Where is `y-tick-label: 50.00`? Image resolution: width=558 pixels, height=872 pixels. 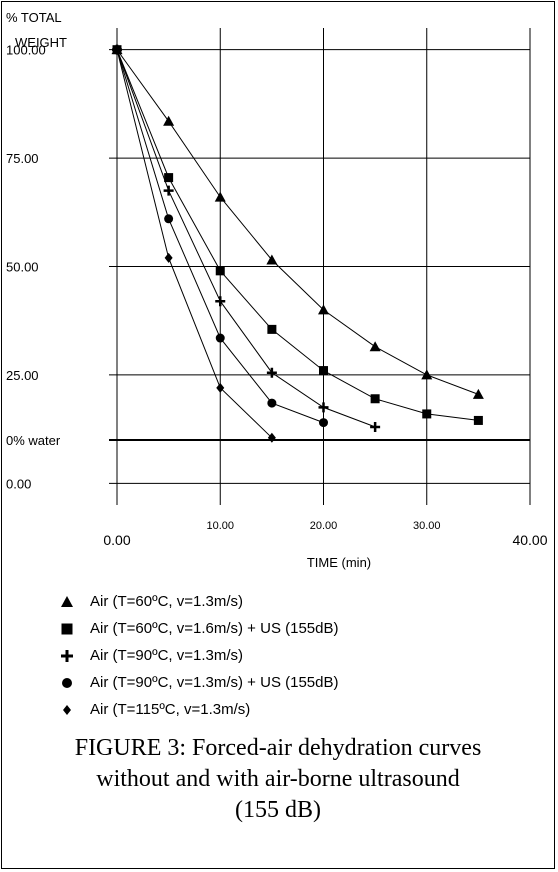 y-tick-label: 50.00 is located at coordinates (22, 267).